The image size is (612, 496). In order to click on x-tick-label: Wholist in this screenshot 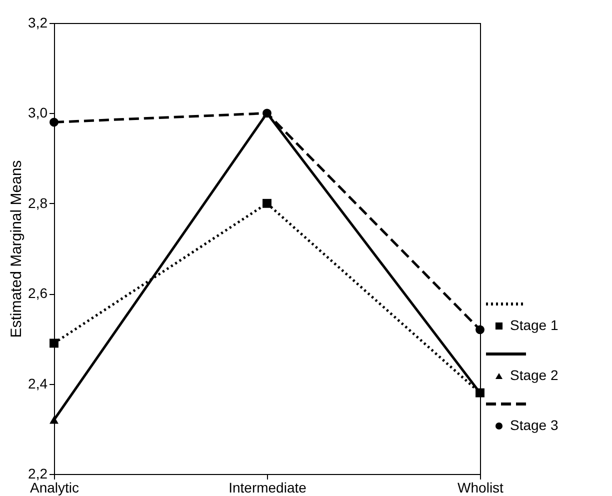, I will do `click(481, 488)`.